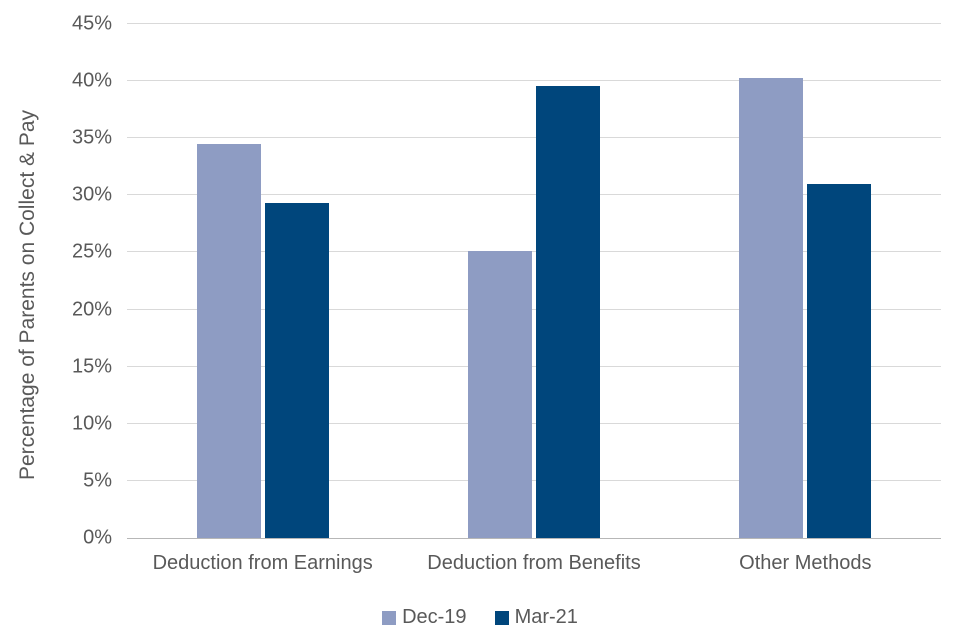  I want to click on x-label-deduction-from-earnings: Deduction from Earnings, so click(262, 563).